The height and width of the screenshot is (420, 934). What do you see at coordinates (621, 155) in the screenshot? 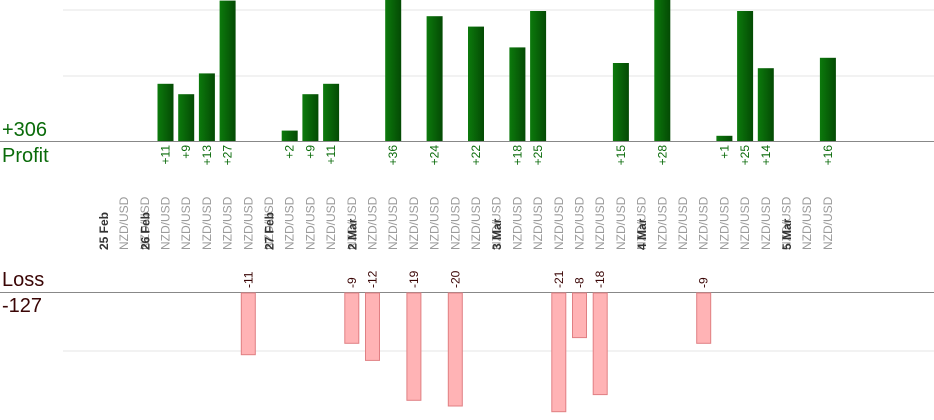
I see `profit-value-label: +15` at bounding box center [621, 155].